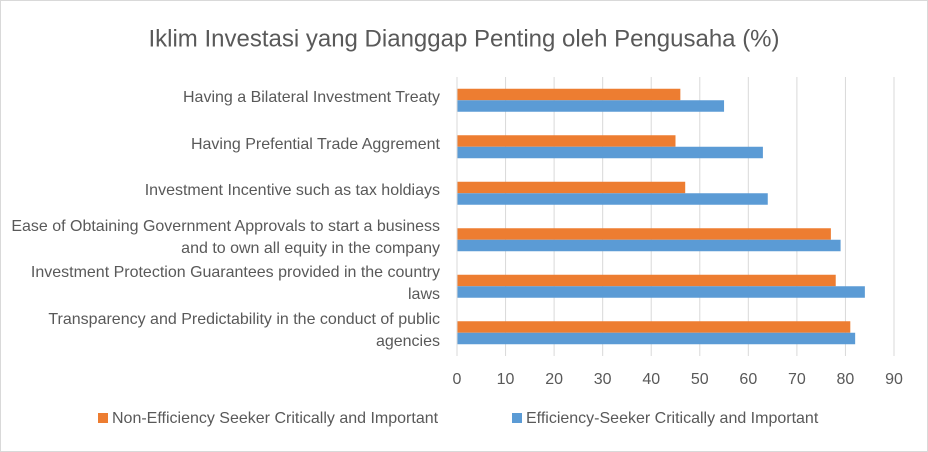 This screenshot has width=928, height=452. What do you see at coordinates (894, 379) in the screenshot?
I see `x-tick-label: 90` at bounding box center [894, 379].